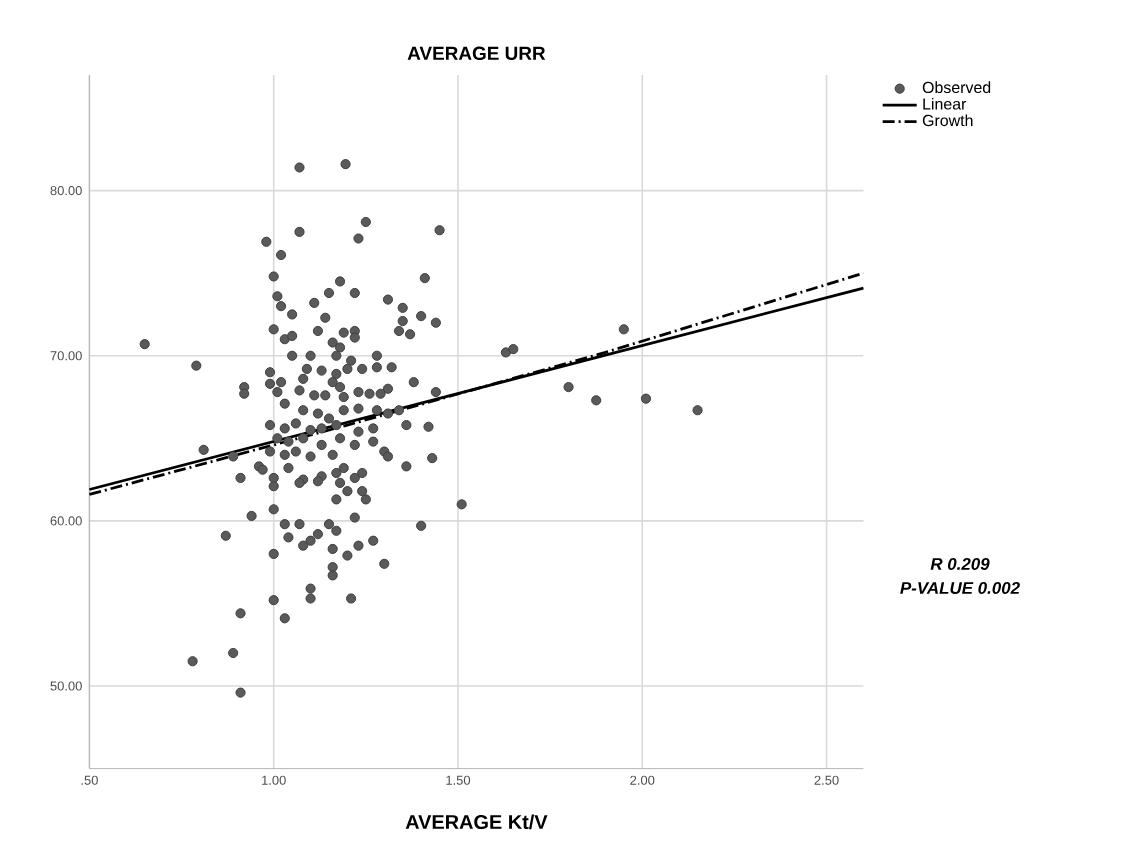 This screenshot has height=868, width=1126. Describe the element at coordinates (960, 564) in the screenshot. I see `text: R 0.209` at that location.